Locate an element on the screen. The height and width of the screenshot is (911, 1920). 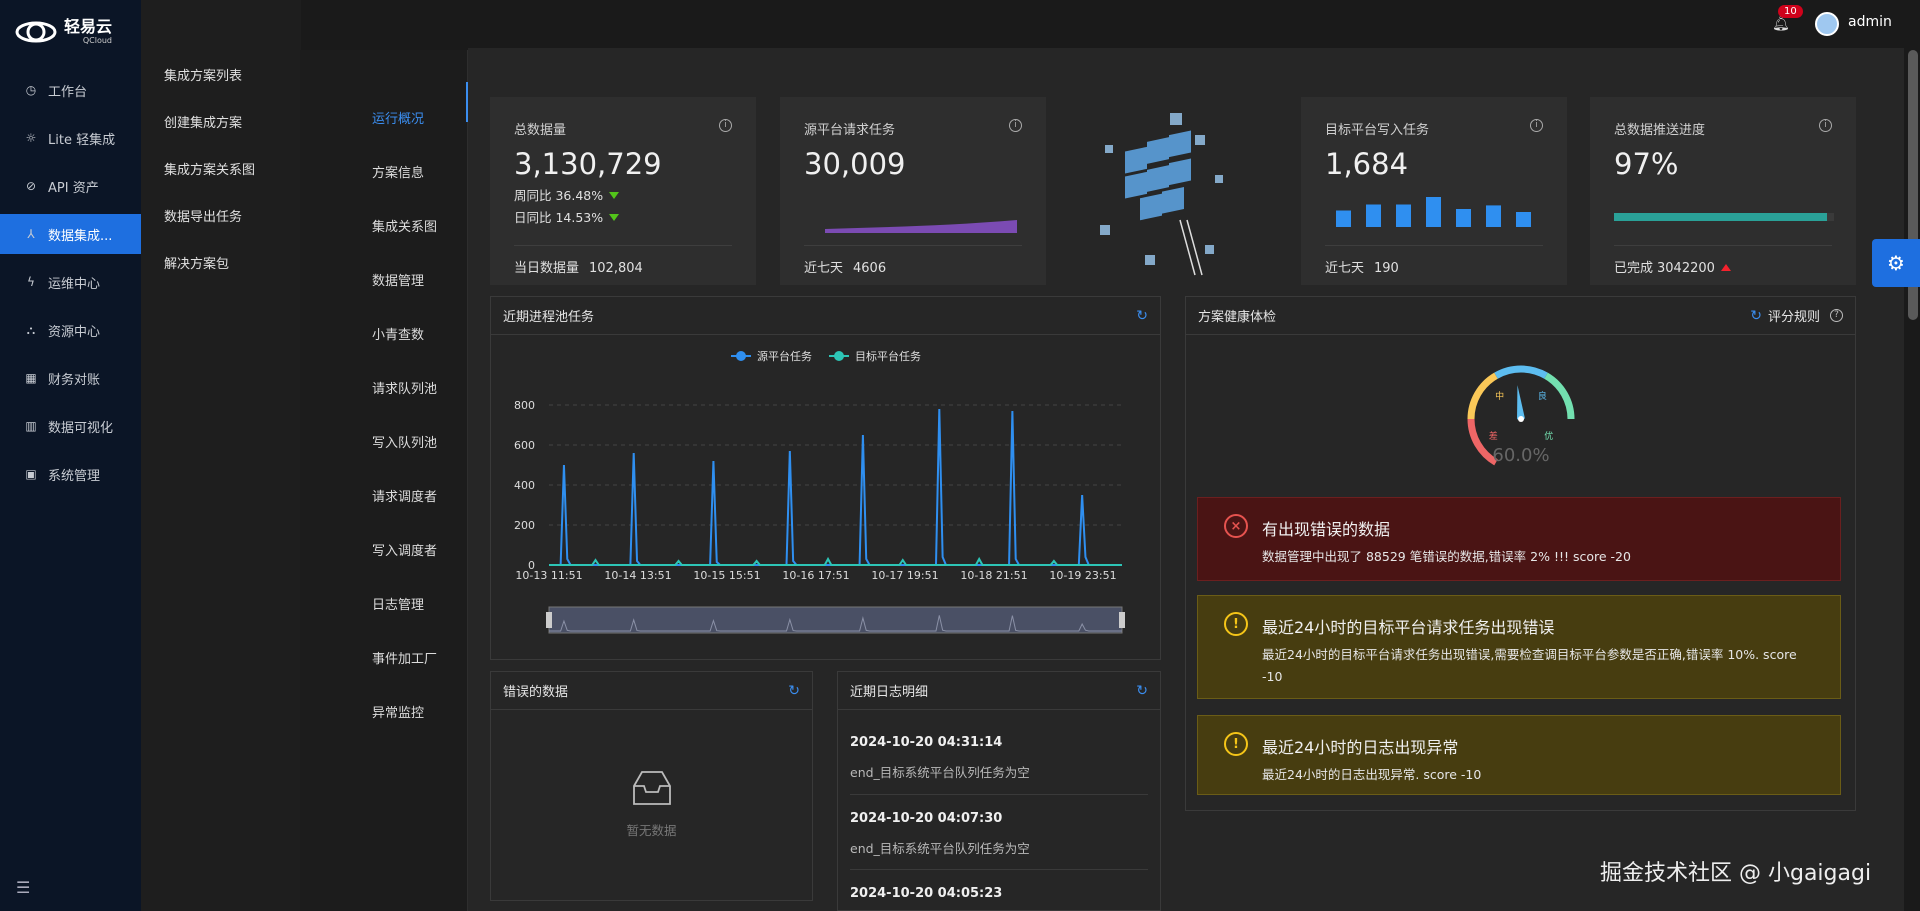
zoom-handle-right is located at coordinates (1122, 620).